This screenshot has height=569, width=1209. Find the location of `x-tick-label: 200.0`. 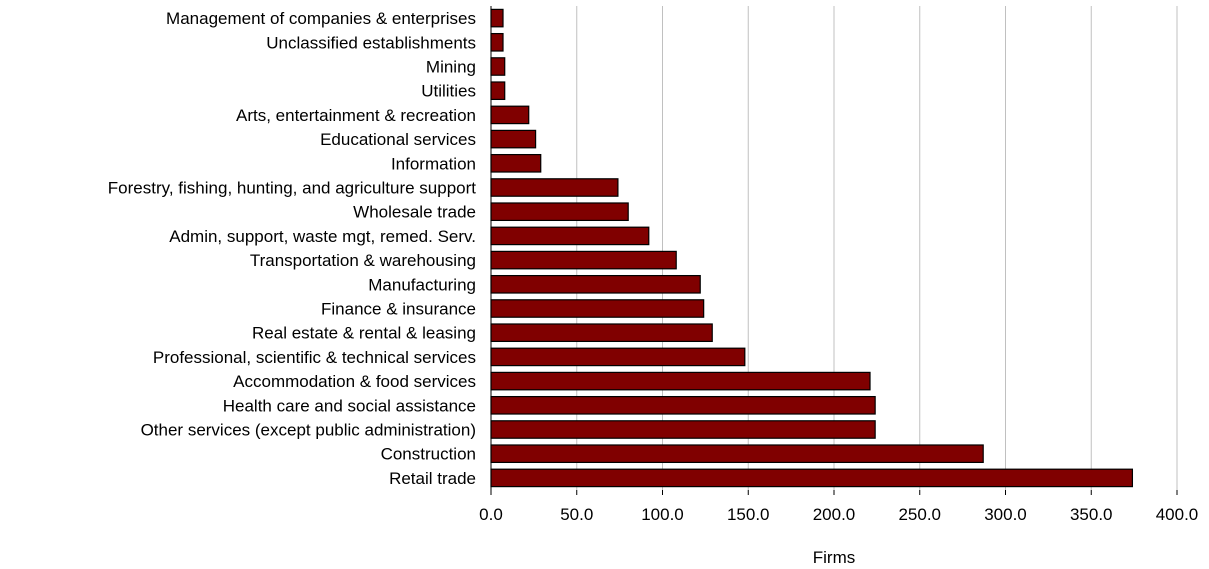

x-tick-label: 200.0 is located at coordinates (834, 514).